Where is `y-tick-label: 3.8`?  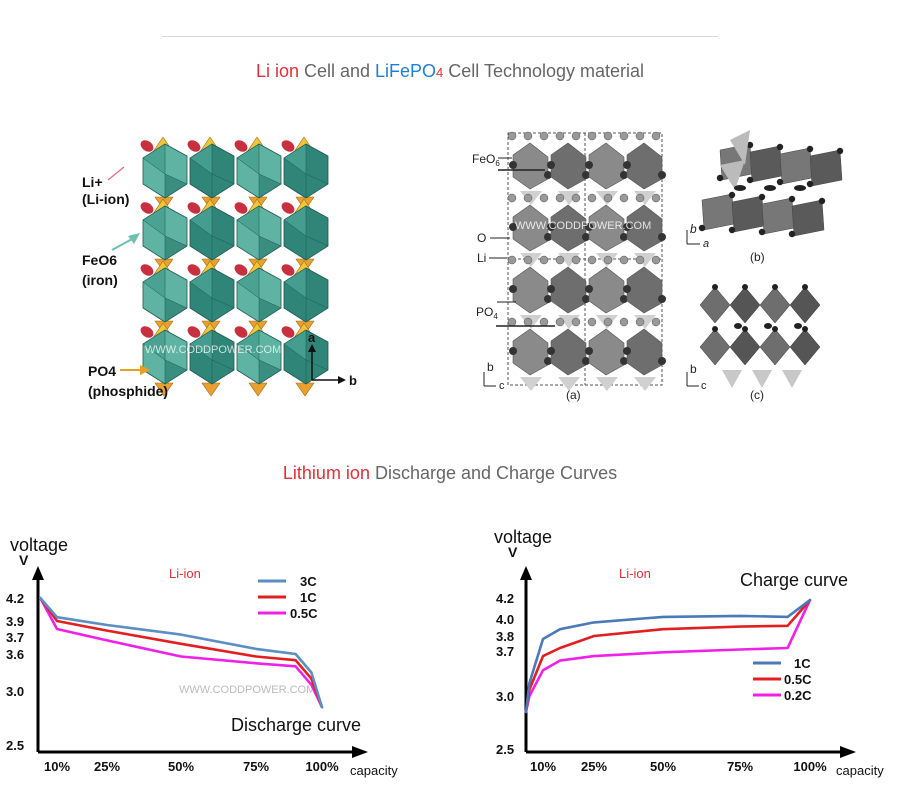
y-tick-label: 3.8 is located at coordinates (505, 636).